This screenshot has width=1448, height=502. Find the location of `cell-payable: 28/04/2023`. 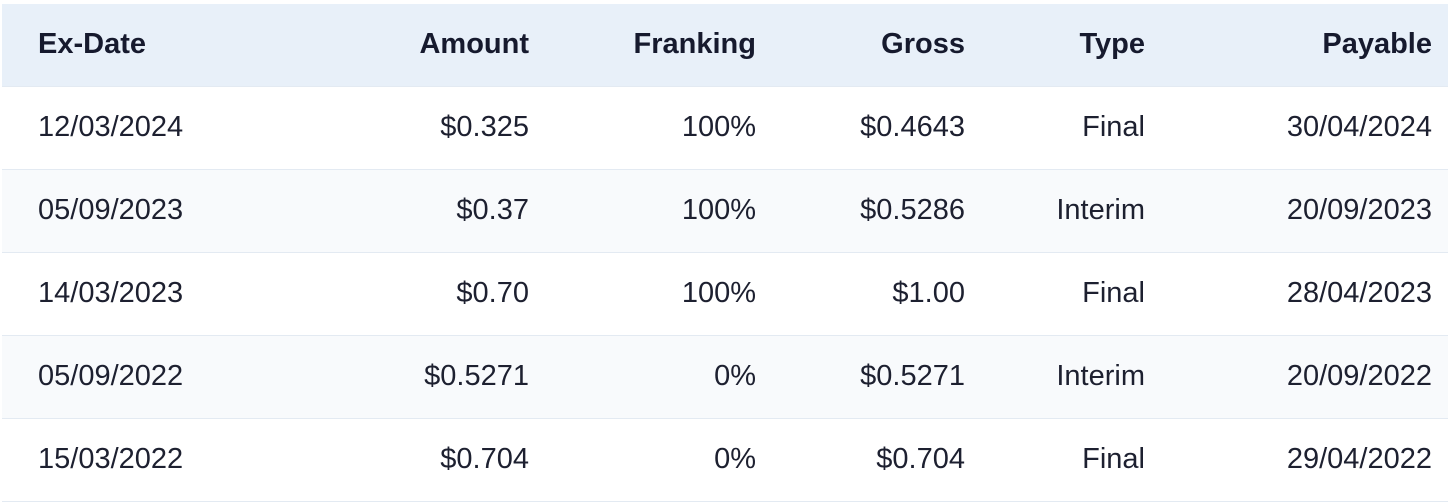

cell-payable: 28/04/2023 is located at coordinates (1359, 293).